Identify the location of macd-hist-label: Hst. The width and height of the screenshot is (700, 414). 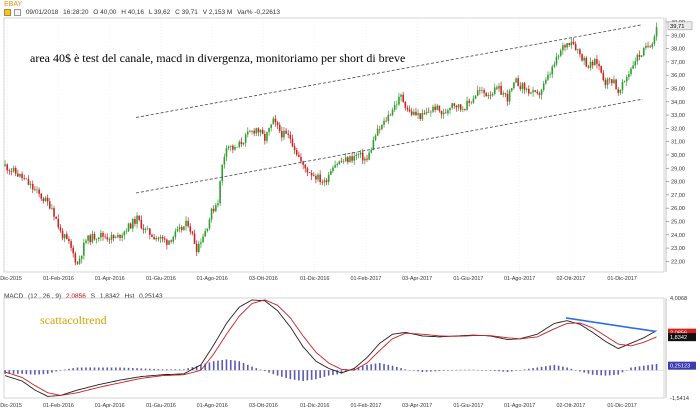
(129, 296).